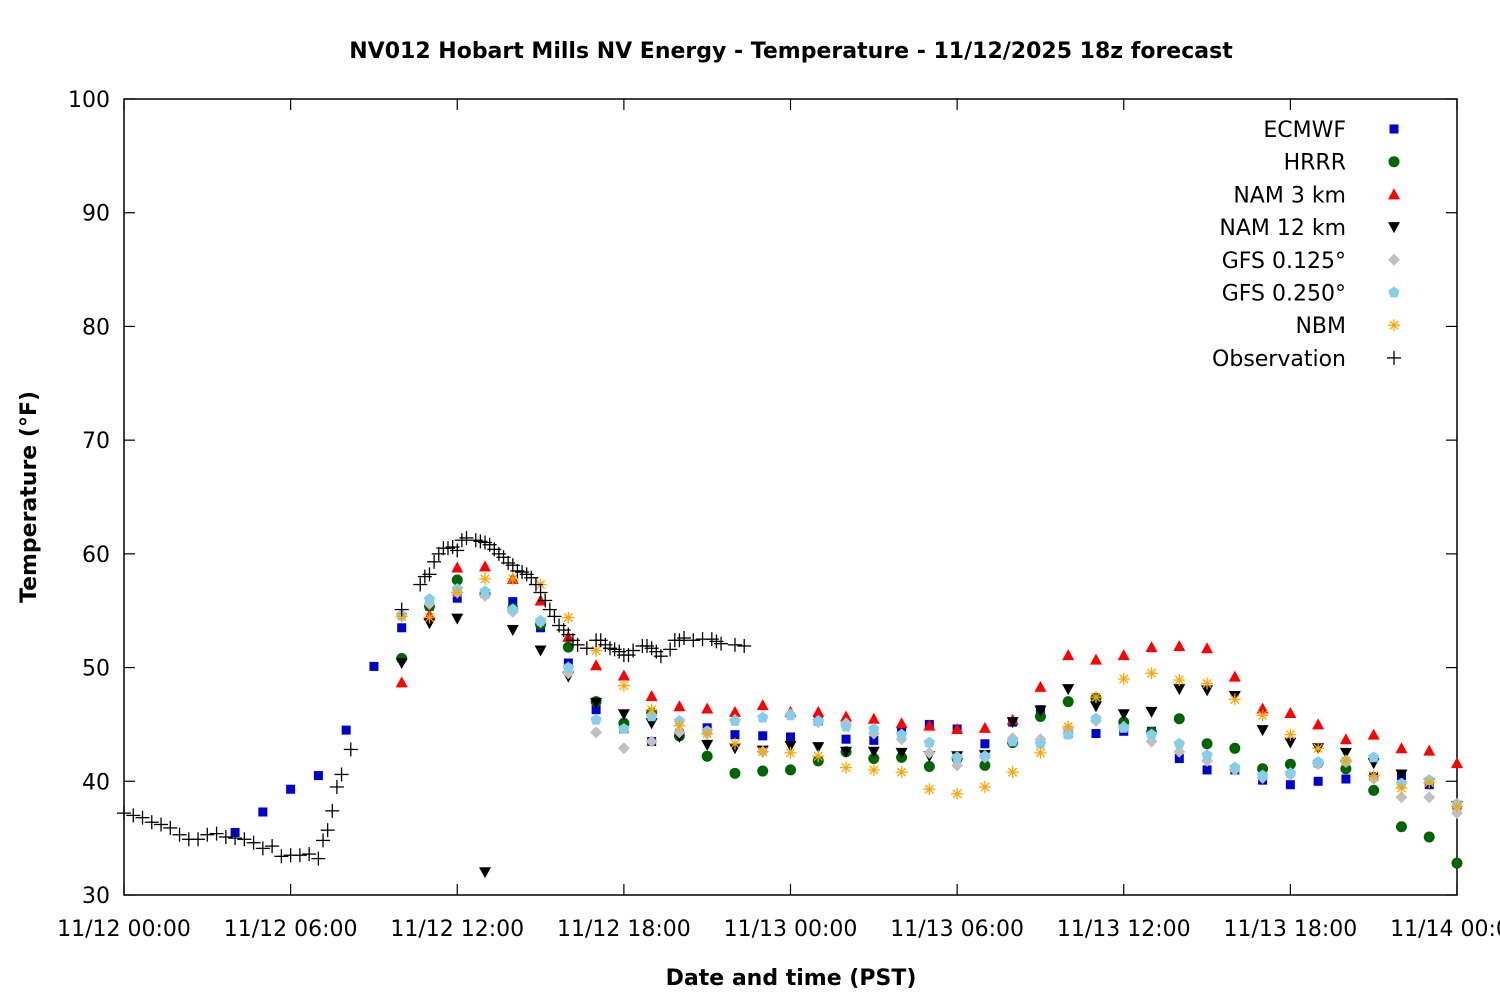  I want to click on x-tick-label: 11/13 18:00, so click(1290, 929).